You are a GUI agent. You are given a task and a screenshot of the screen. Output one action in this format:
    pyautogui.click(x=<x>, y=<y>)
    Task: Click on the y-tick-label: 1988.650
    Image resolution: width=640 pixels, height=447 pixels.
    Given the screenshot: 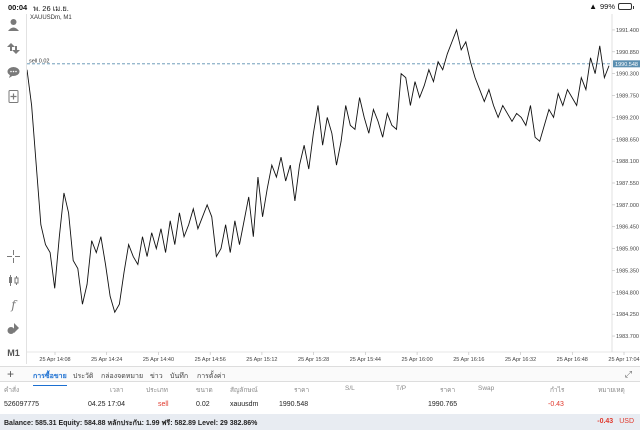 What is the action you would take?
    pyautogui.click(x=627, y=140)
    